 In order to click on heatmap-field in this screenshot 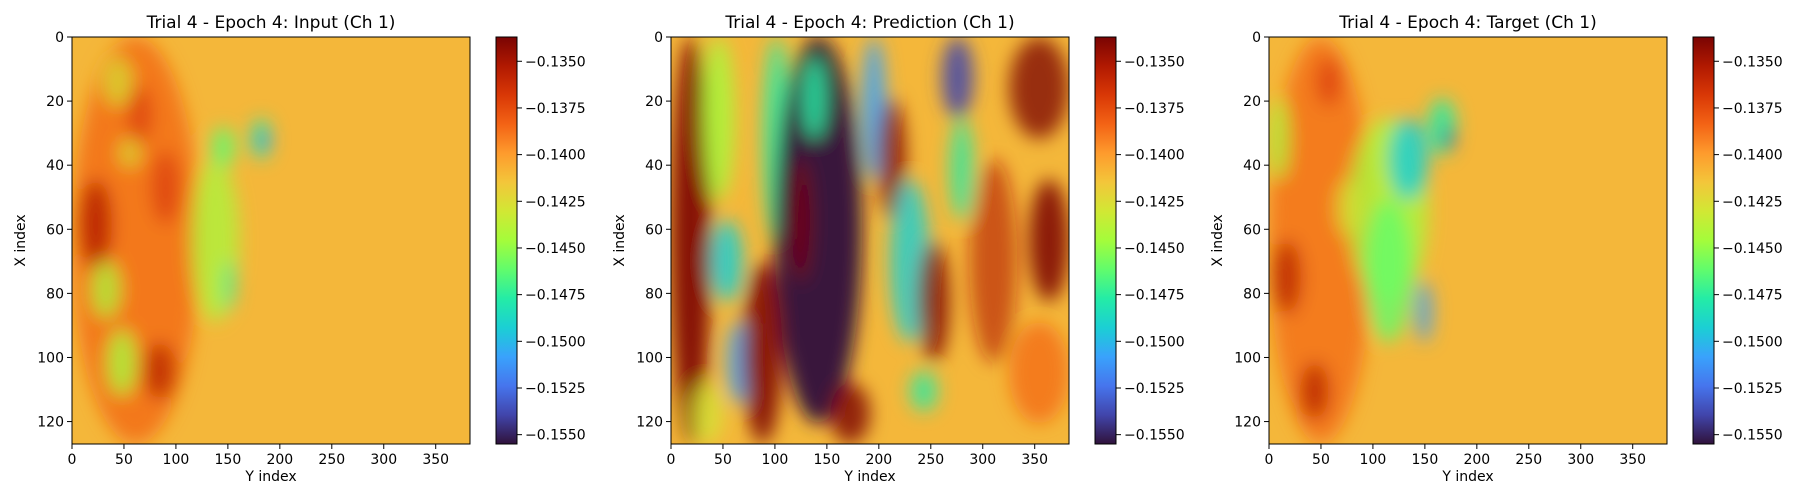, I will do `click(171, 240)`.